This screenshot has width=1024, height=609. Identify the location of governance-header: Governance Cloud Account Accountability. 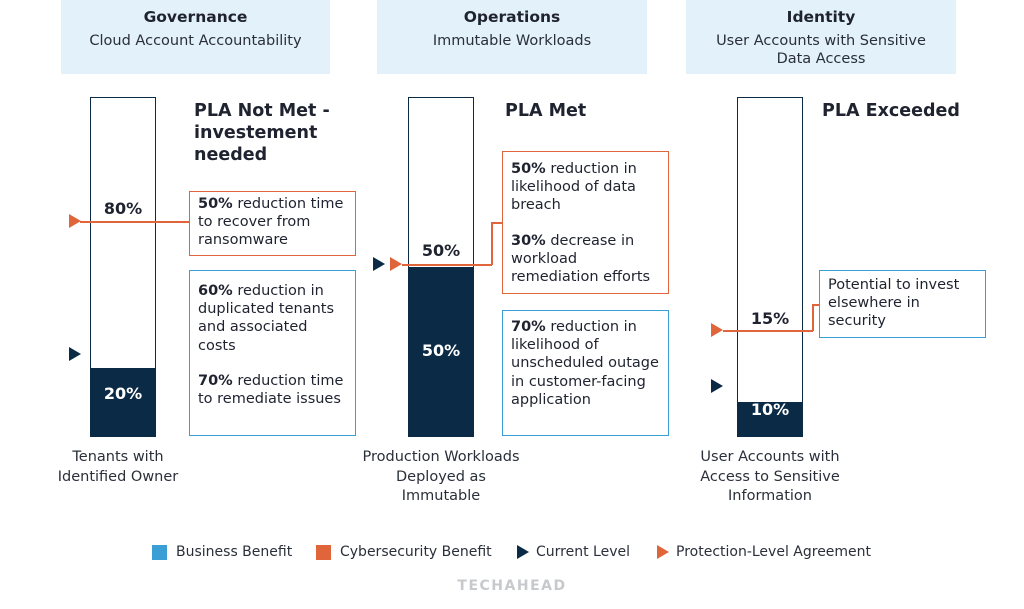
(195, 37).